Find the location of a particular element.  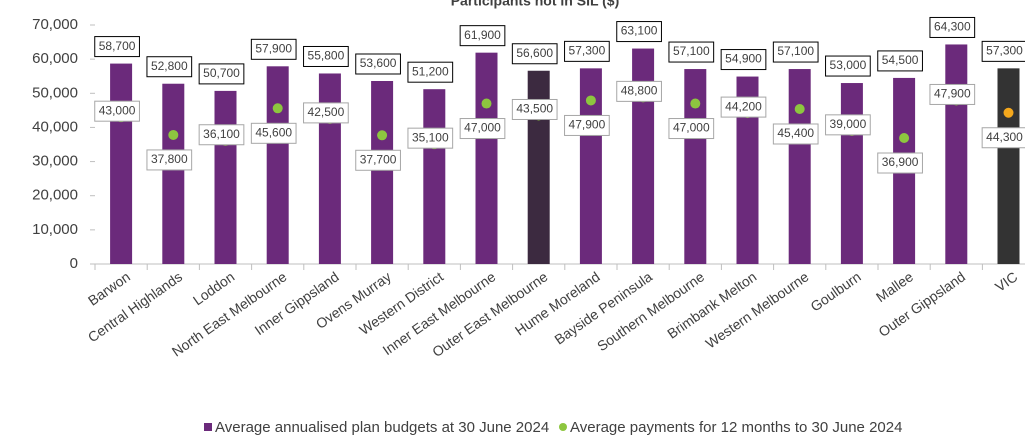

data-label: 58,700 is located at coordinates (117, 46).